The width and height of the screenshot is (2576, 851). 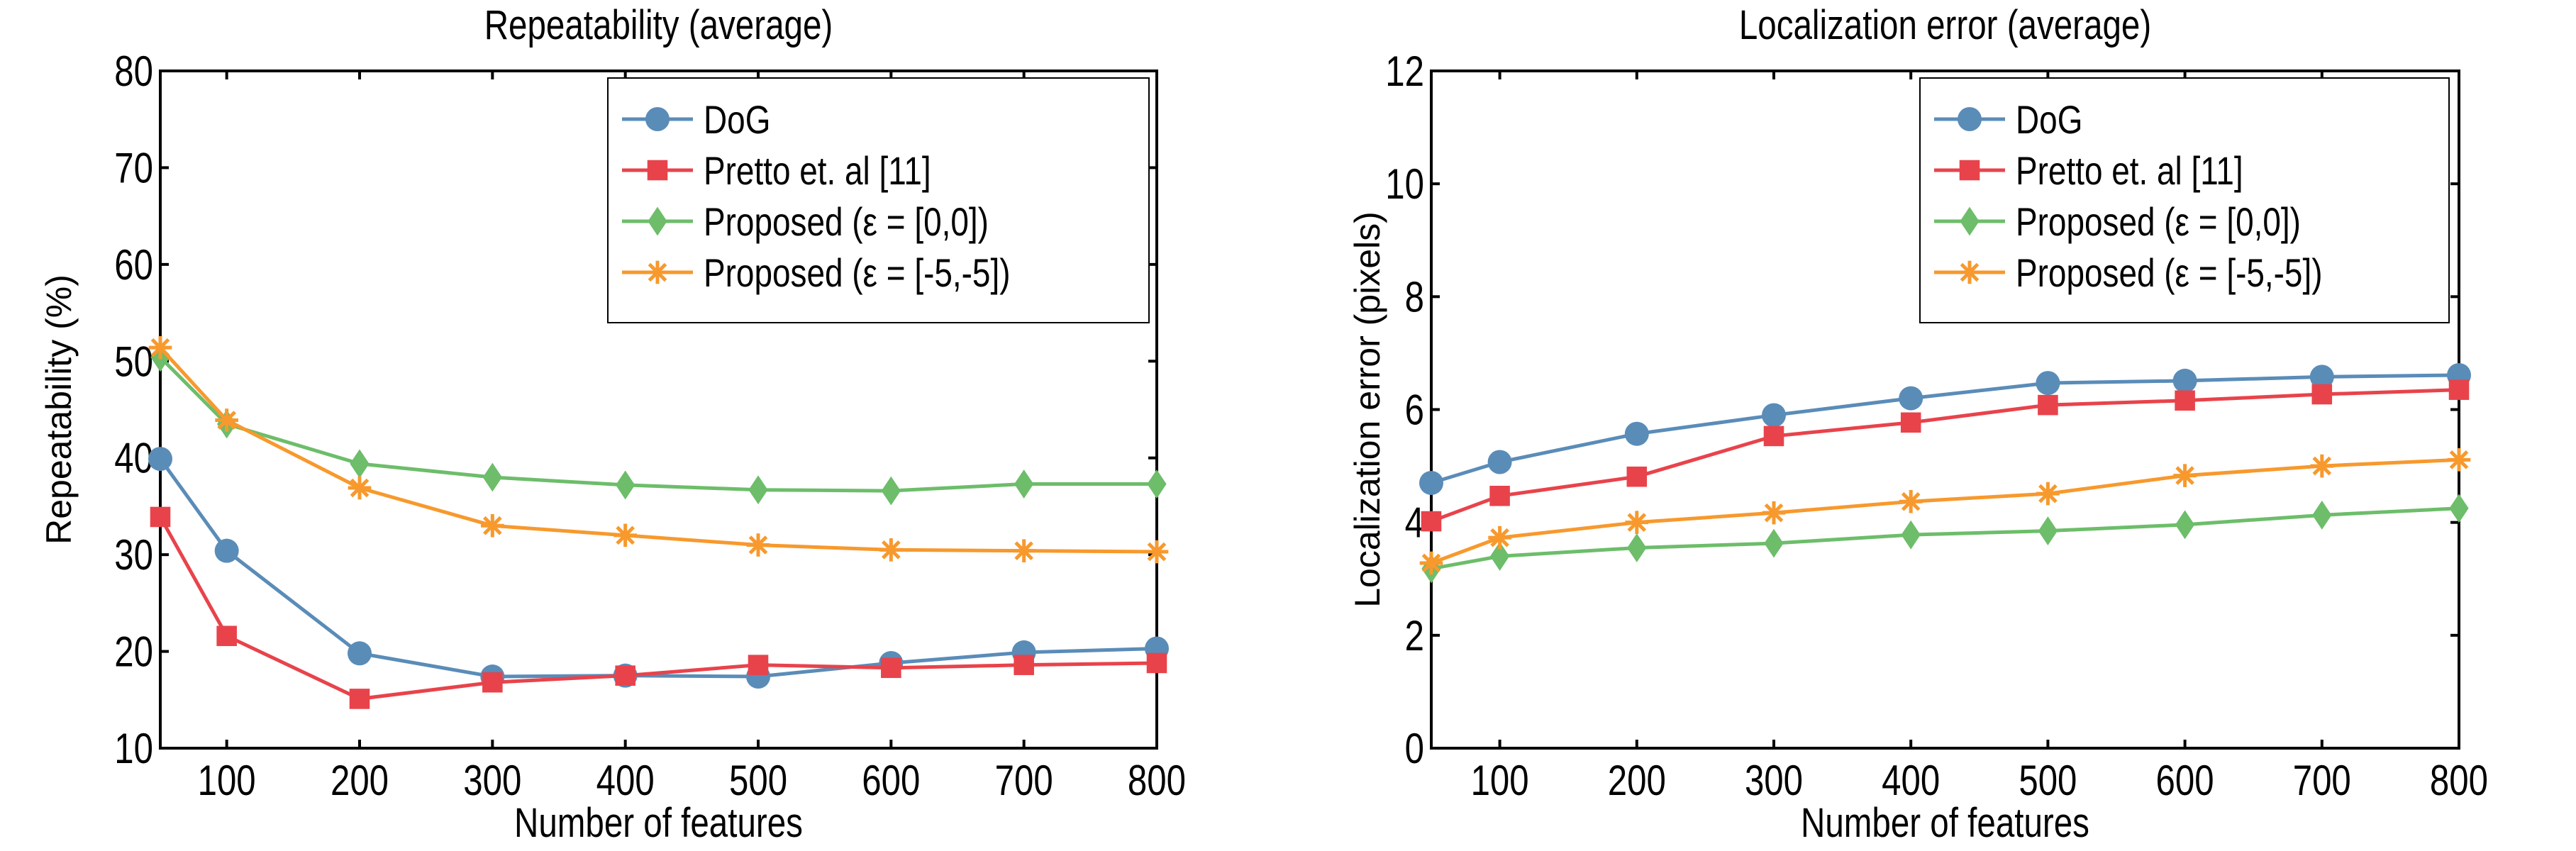 What do you see at coordinates (857, 273) in the screenshot?
I see `legend-label: Proposed (ε = [-5,-5])` at bounding box center [857, 273].